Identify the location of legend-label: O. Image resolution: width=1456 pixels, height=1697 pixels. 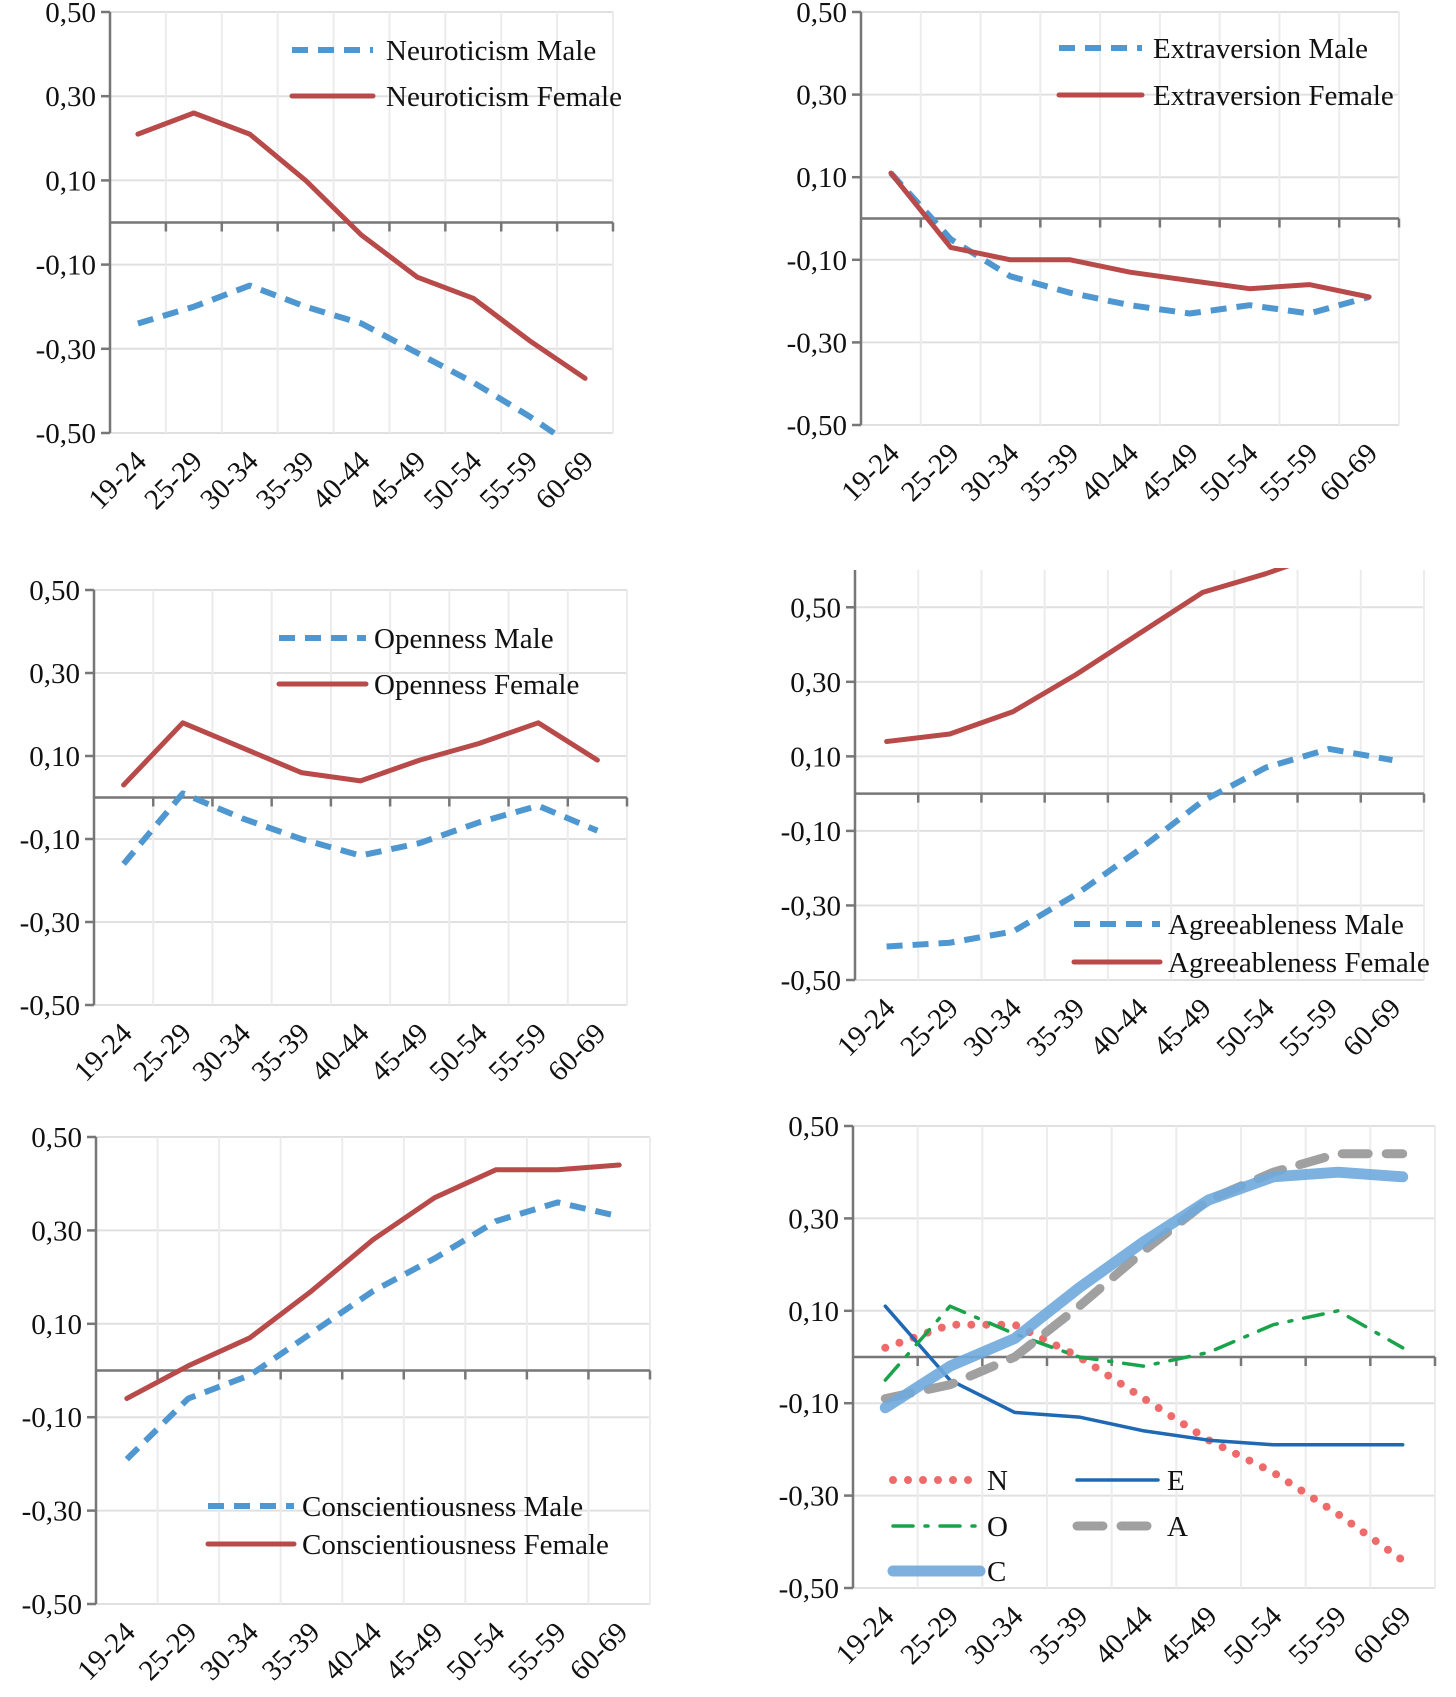
(997, 1527).